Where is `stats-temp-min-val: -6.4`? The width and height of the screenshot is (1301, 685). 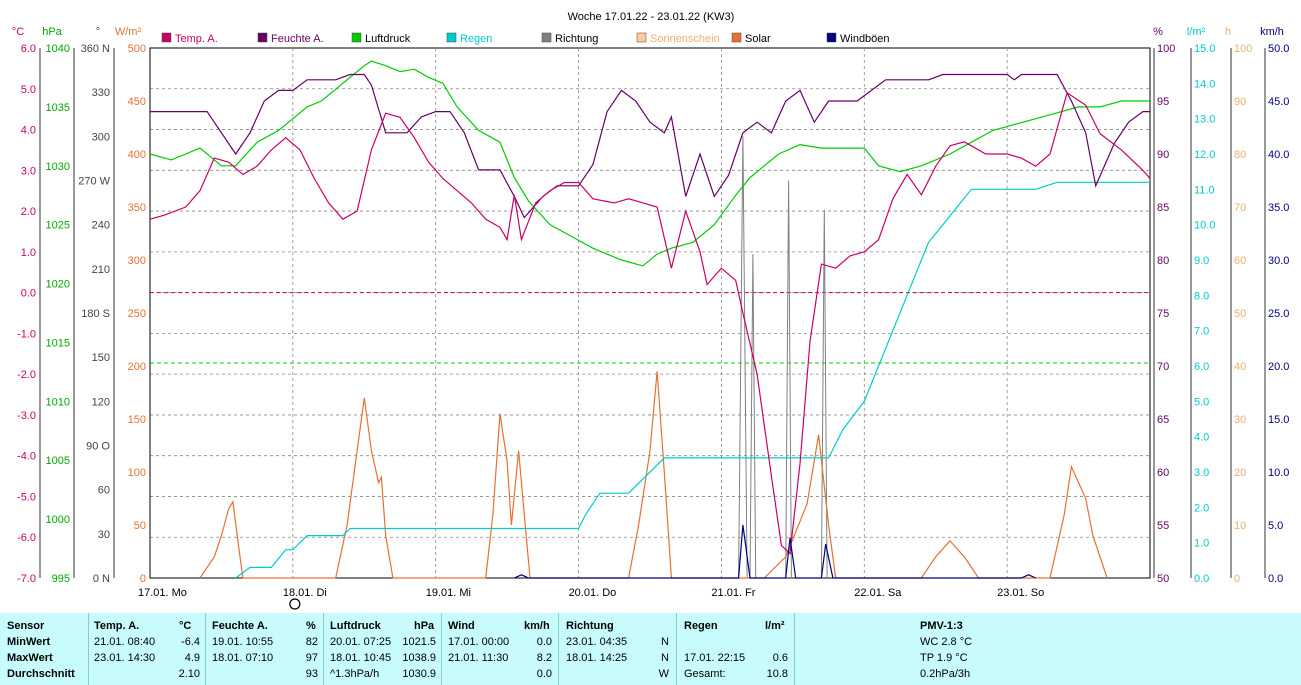
stats-temp-min-val: -6.4 is located at coordinates (190, 642).